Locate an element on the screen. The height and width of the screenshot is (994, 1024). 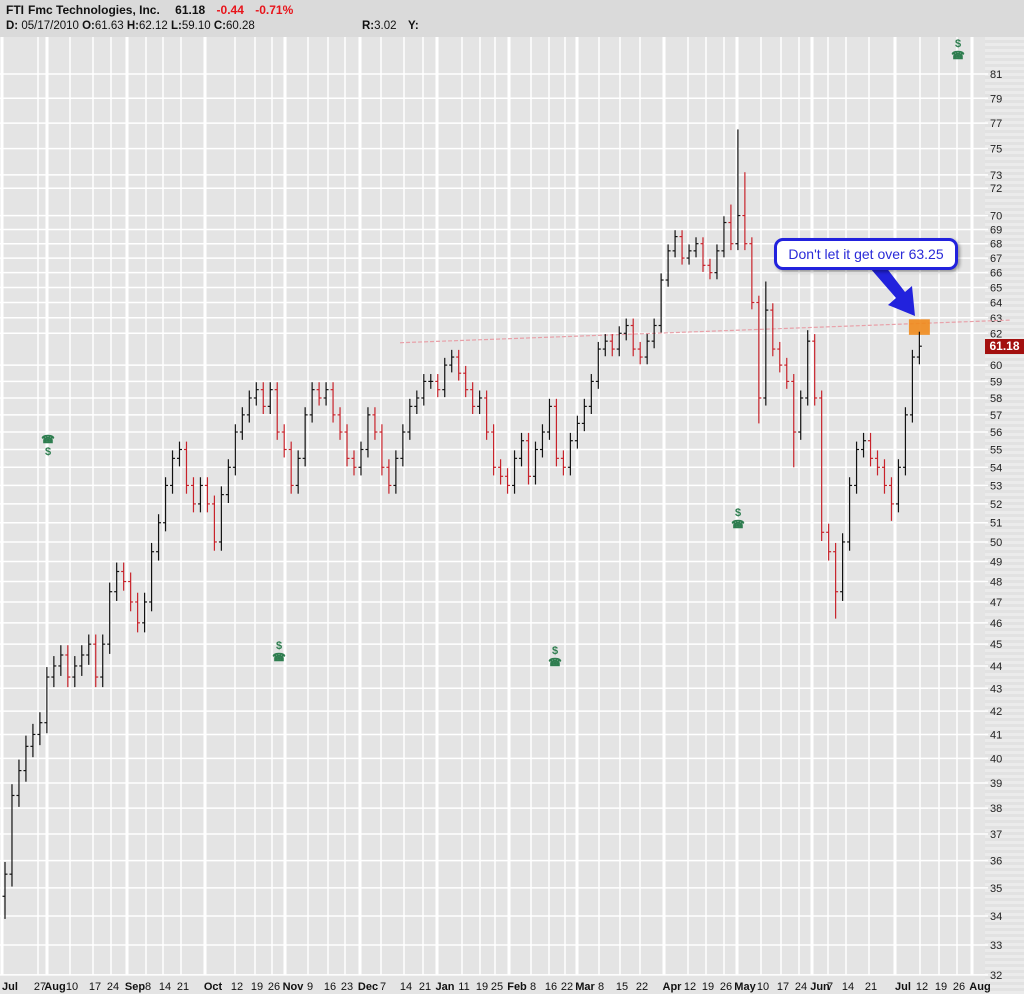
y-tick-label: 62 is located at coordinates (996, 334).